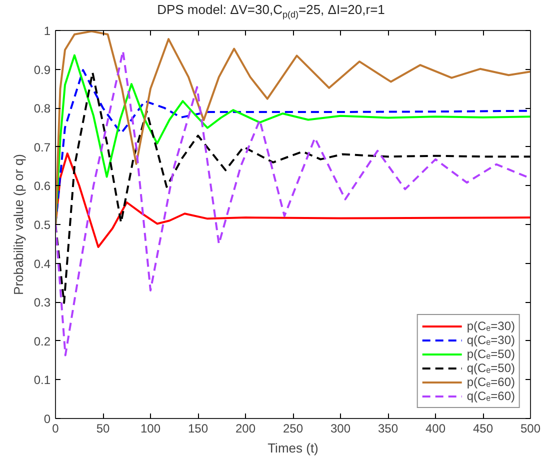  I want to click on legend-label: p(Cₑ=60), so click(490, 382).